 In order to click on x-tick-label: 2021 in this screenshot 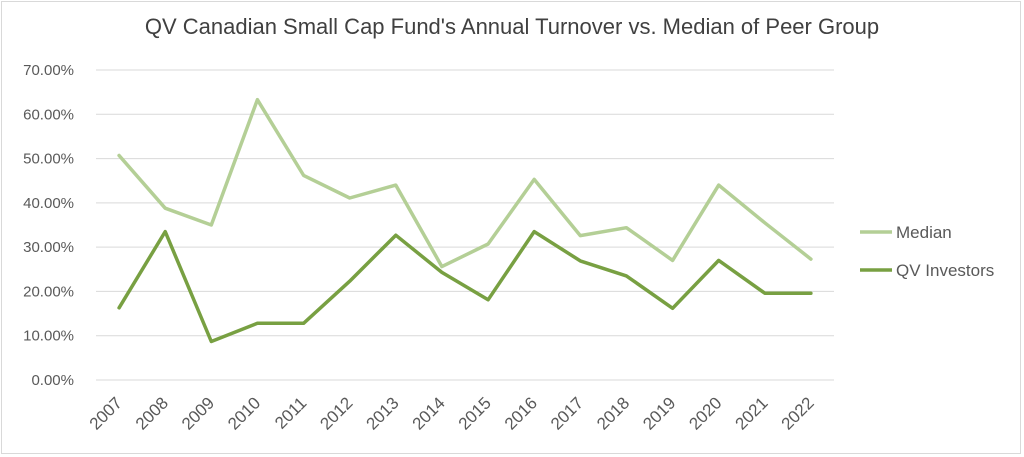, I will do `click(751, 413)`.